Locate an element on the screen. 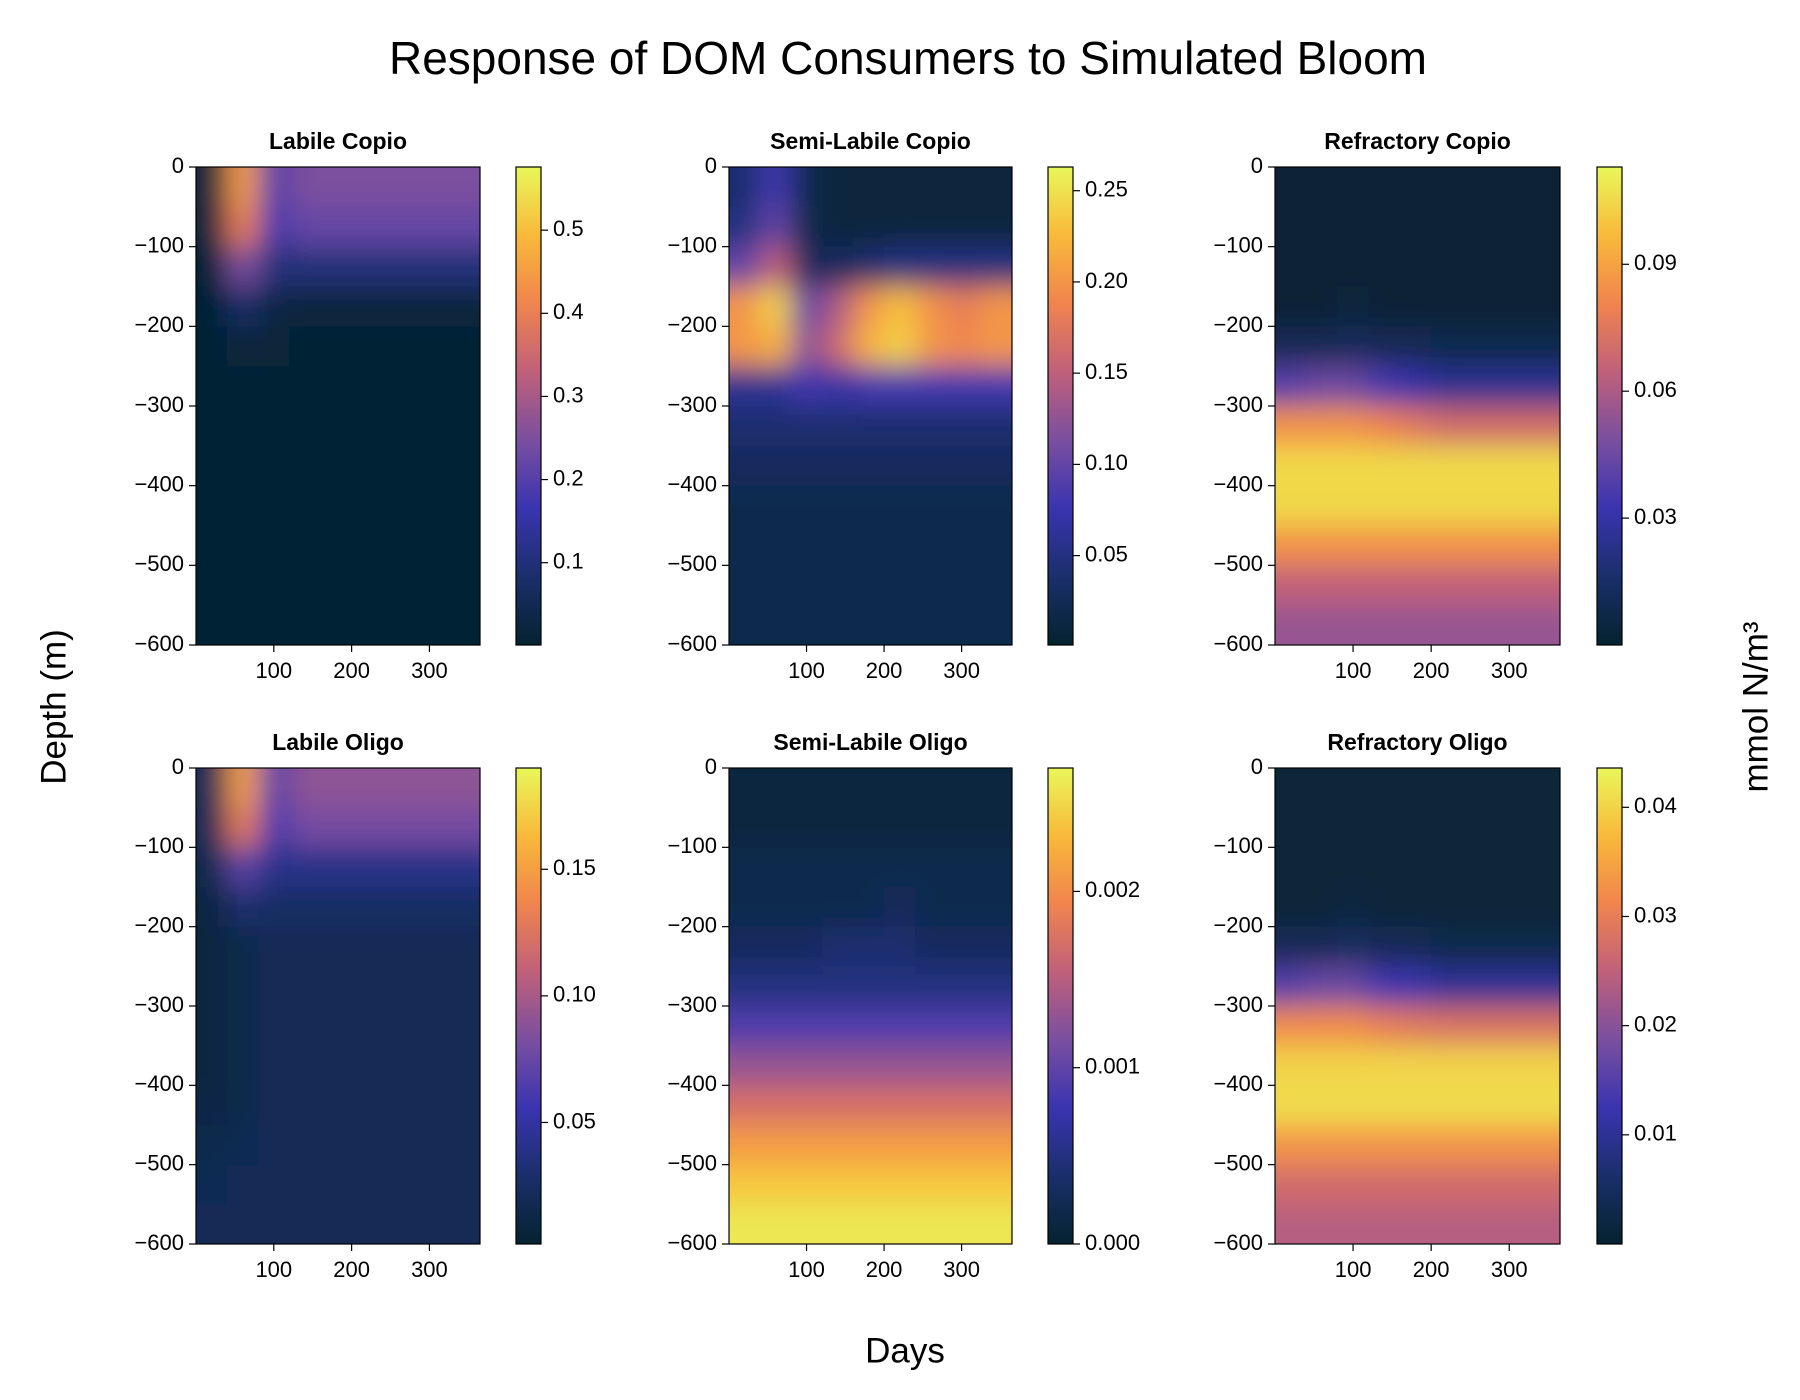  colorbar-tick-label: 0.03 is located at coordinates (1655, 914).